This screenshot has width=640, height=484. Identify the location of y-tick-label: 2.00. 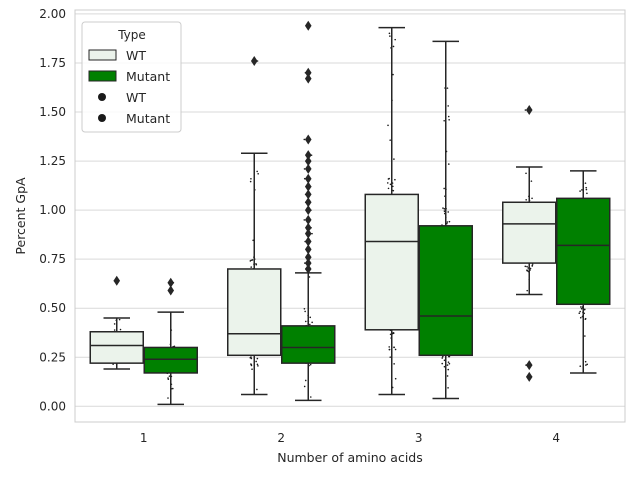
(52, 14).